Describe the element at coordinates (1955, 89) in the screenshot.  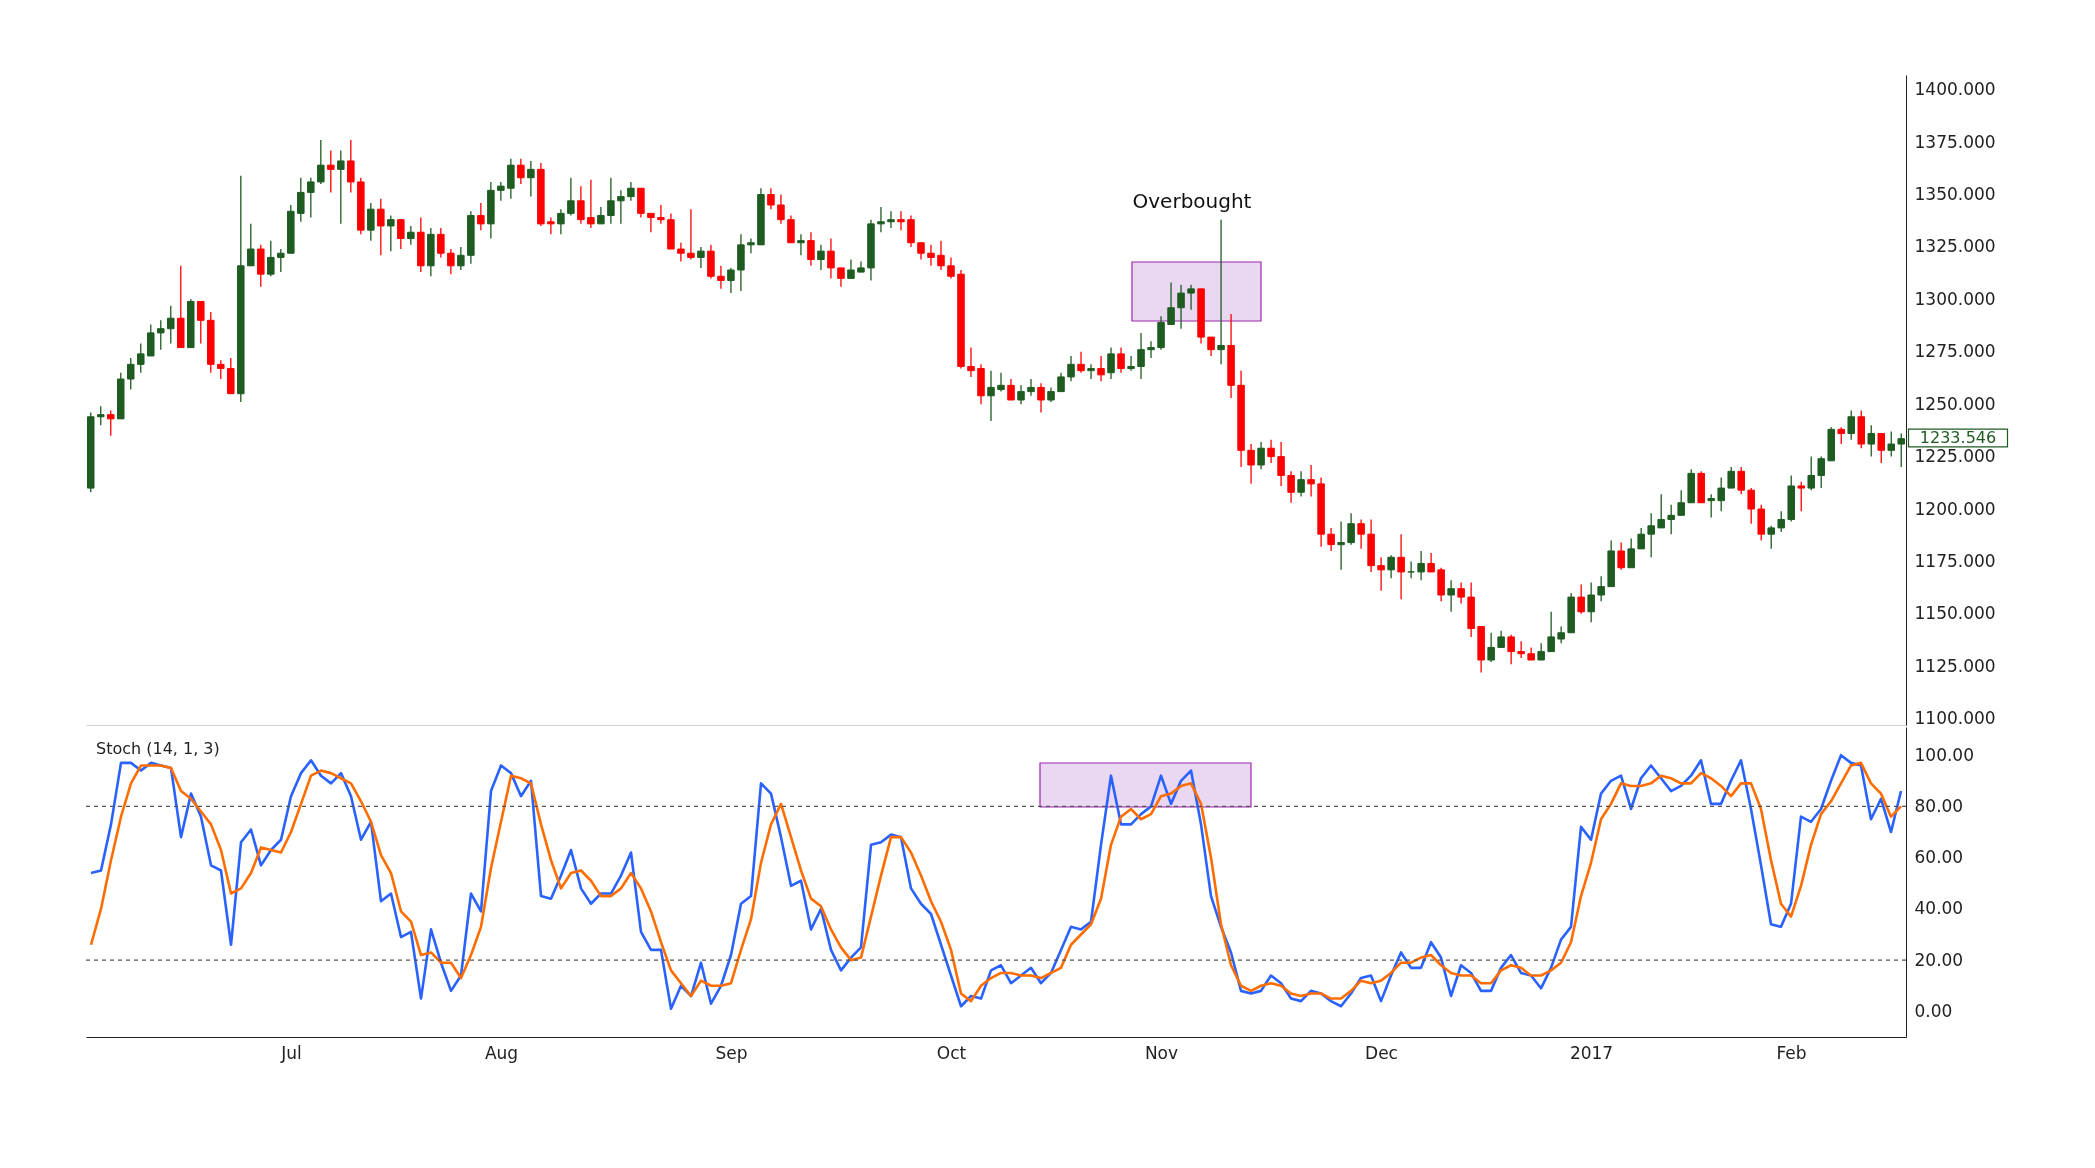
I see `y-tick-label: 1400.000` at that location.